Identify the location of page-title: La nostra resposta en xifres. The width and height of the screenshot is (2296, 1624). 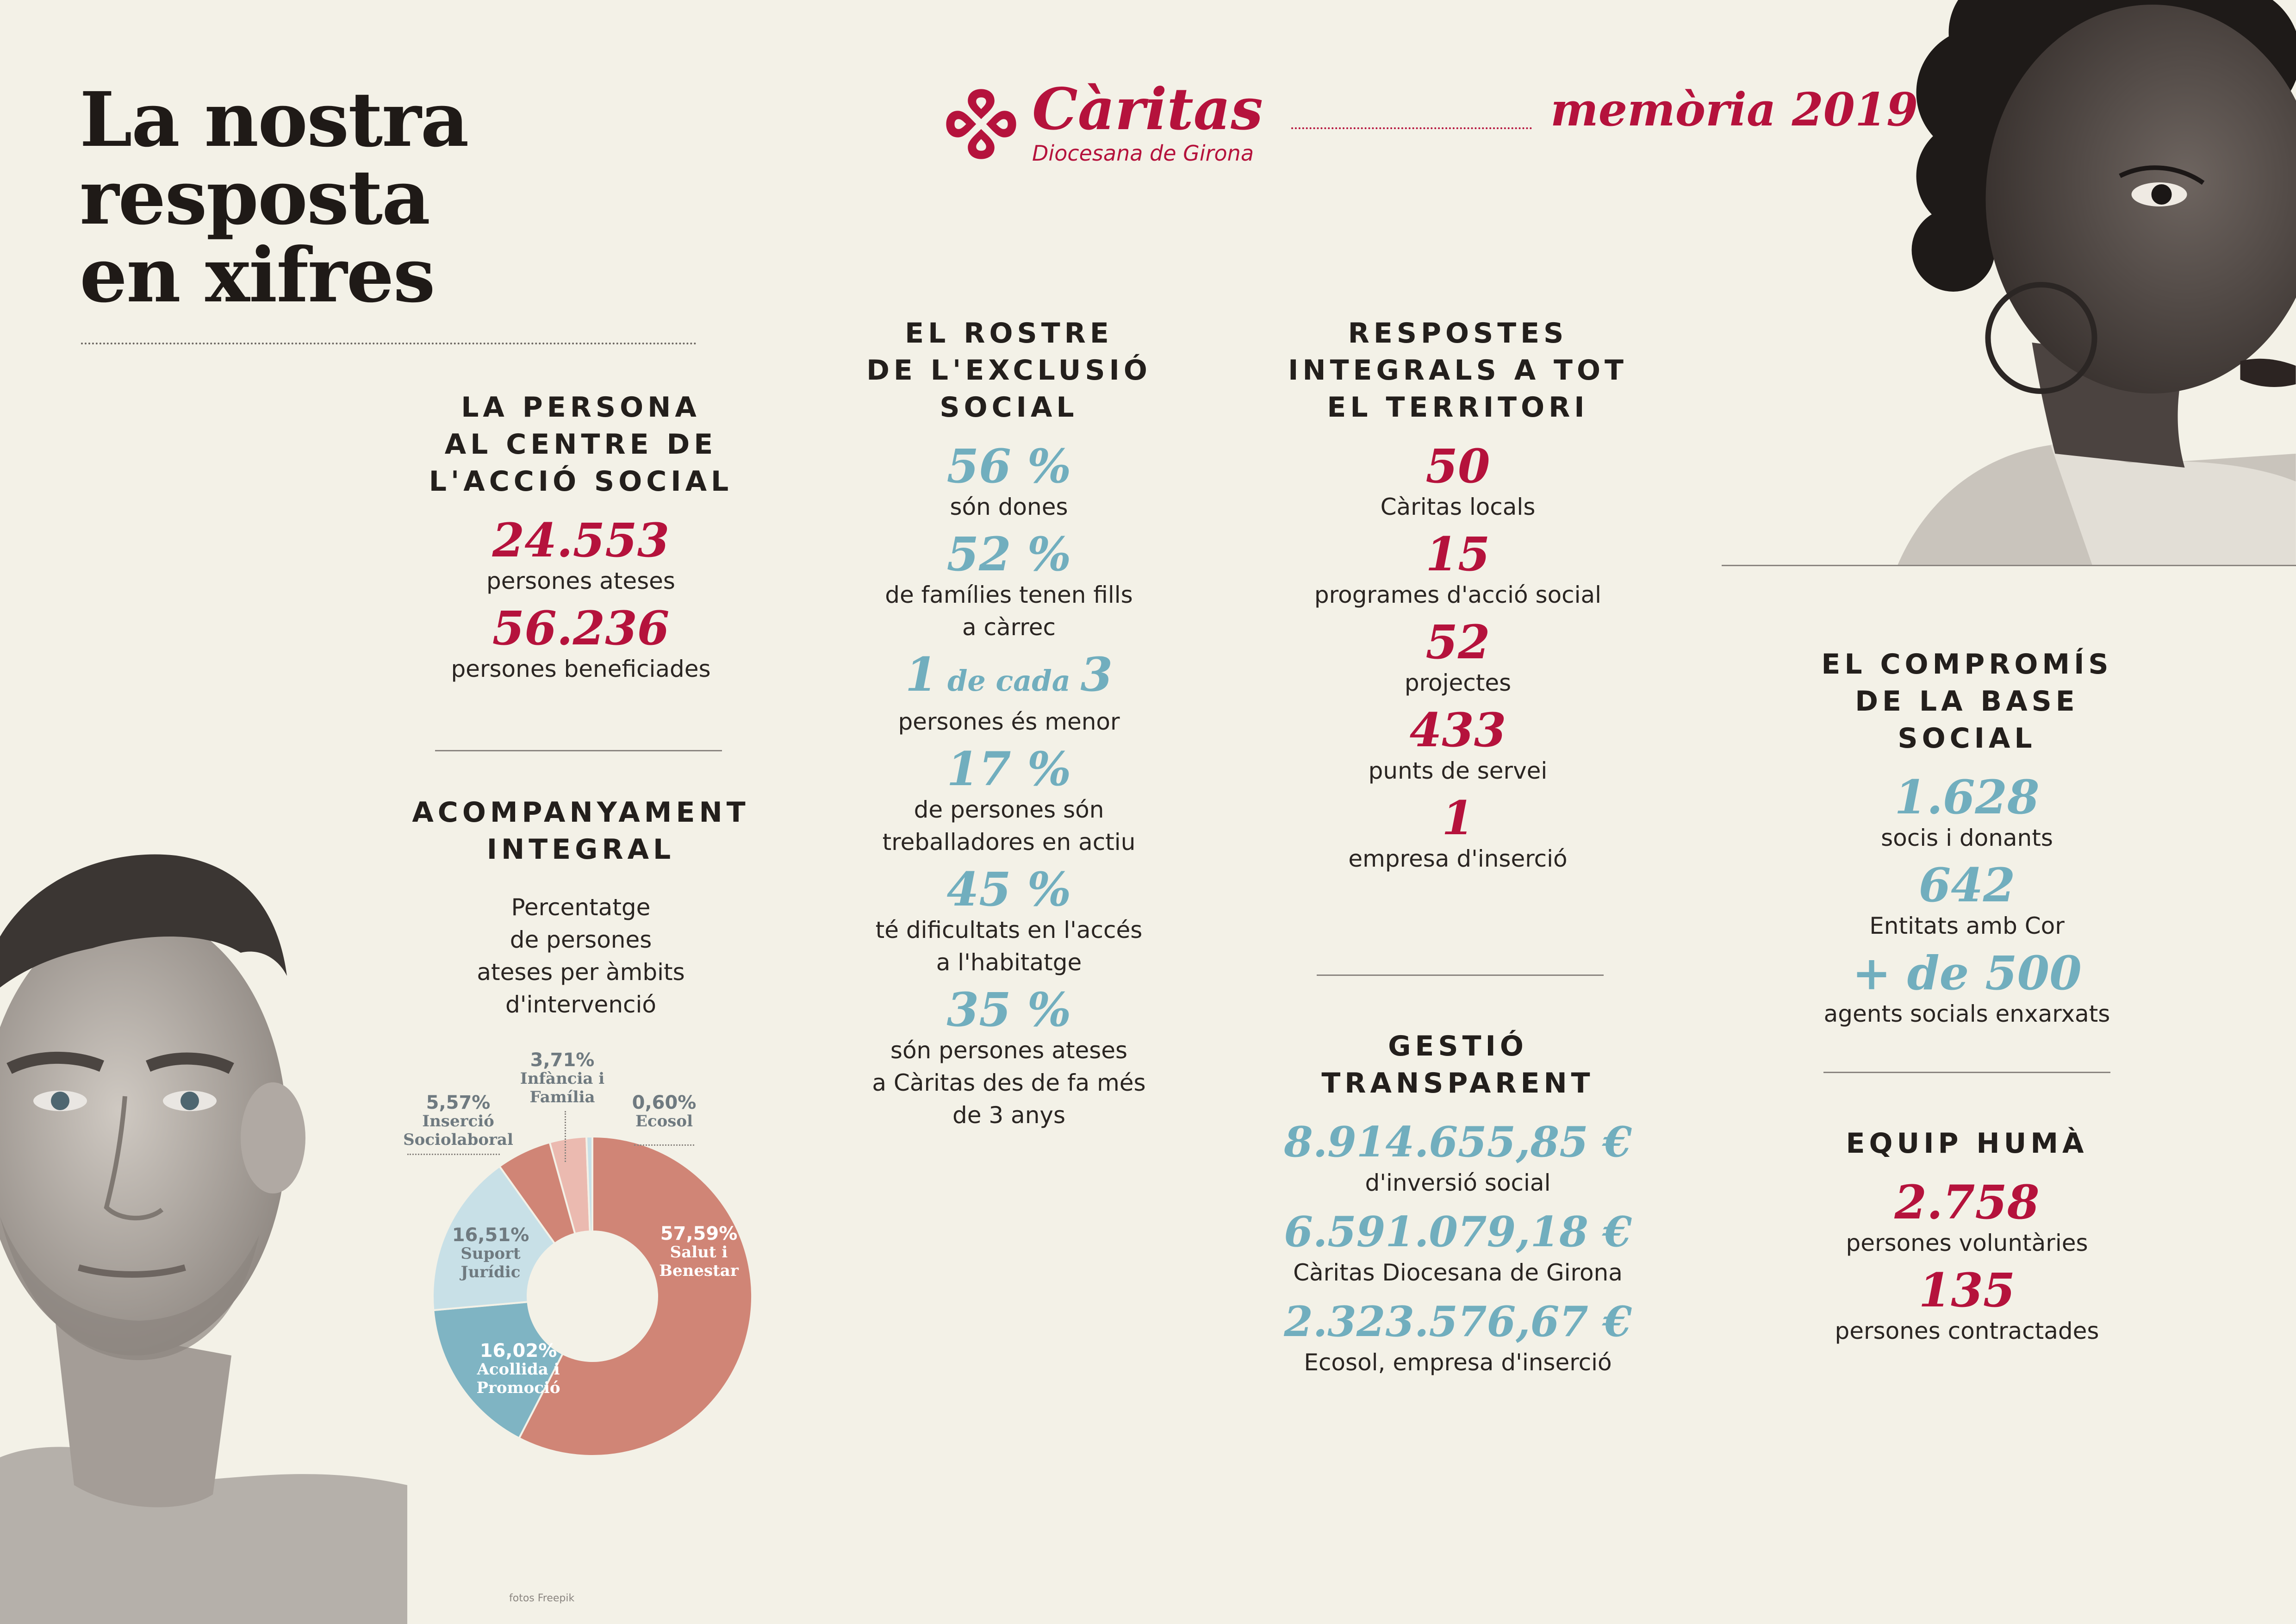
(274, 197).